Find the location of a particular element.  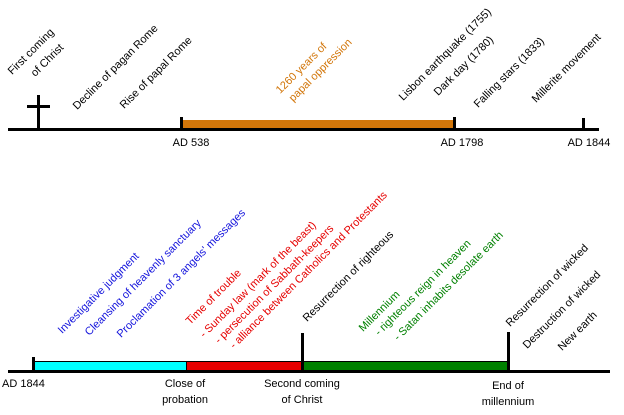

tick-second-coming is located at coordinates (302, 351).